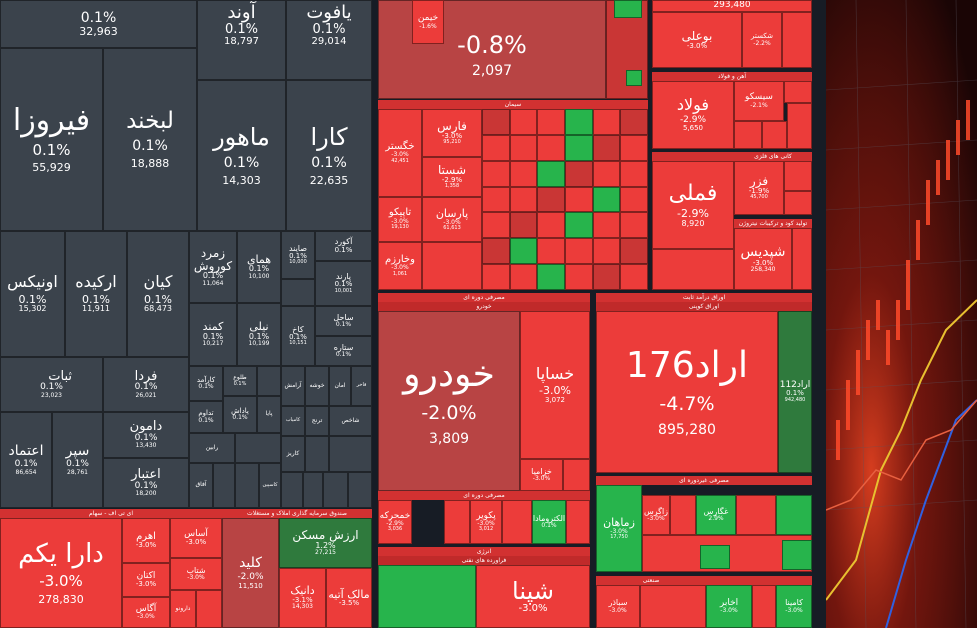 Image resolution: width=977 pixels, height=628 pixels. What do you see at coordinates (350, 454) in the screenshot?
I see `tile-small-e` at bounding box center [350, 454].